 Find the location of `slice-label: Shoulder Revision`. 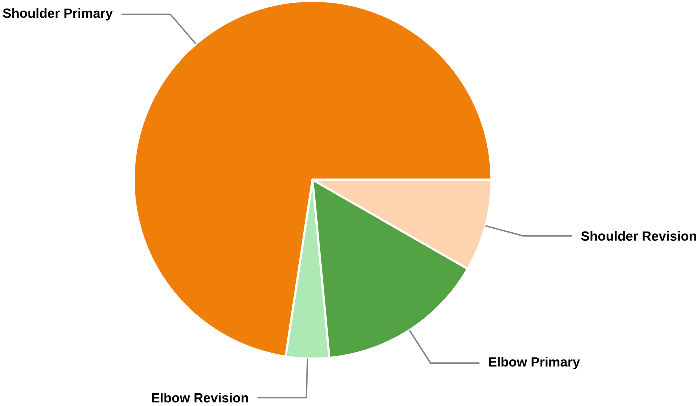

slice-label: Shoulder Revision is located at coordinates (638, 237).